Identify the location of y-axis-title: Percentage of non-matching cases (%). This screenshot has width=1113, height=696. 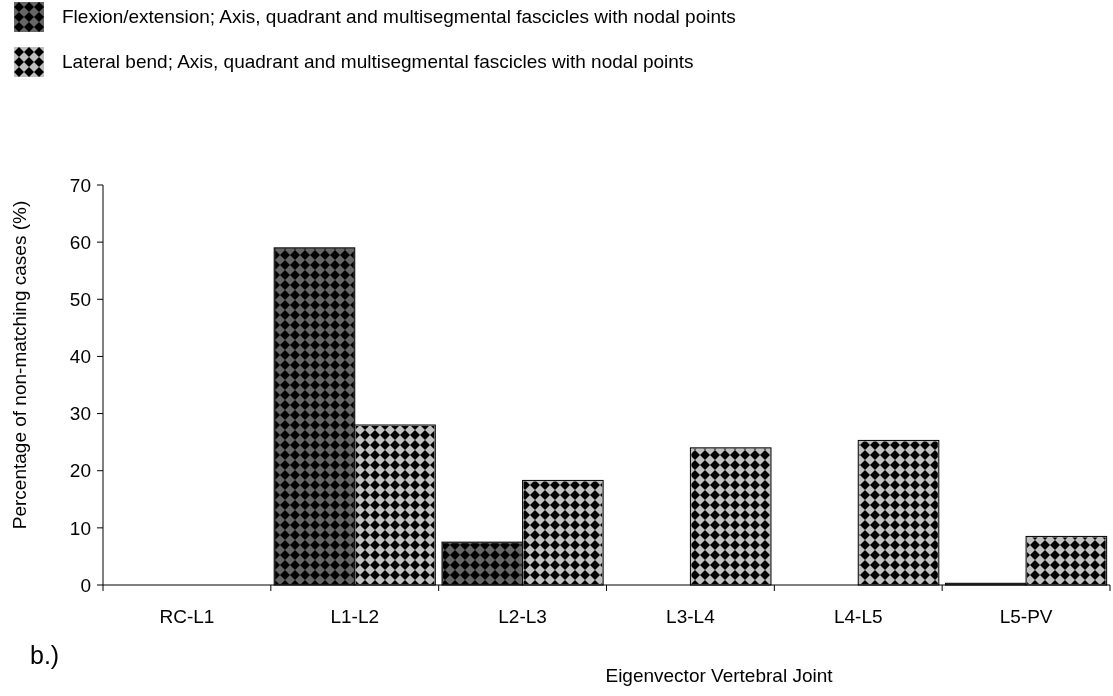
(19, 365).